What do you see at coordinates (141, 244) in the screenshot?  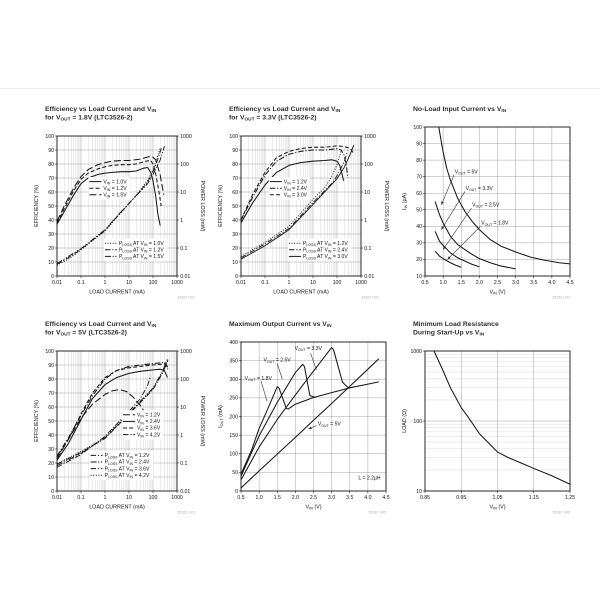 I see `svg-text: PLOSS AT VIN = 1.0V` at bounding box center [141, 244].